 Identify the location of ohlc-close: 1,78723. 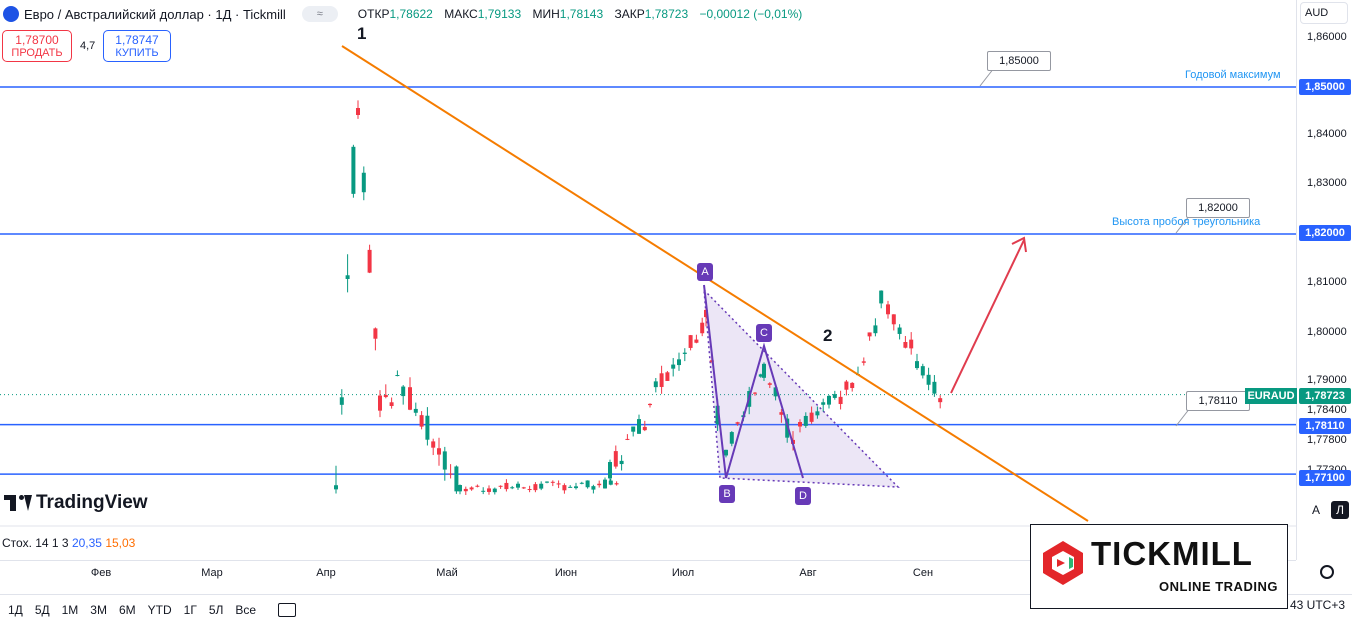
(666, 14).